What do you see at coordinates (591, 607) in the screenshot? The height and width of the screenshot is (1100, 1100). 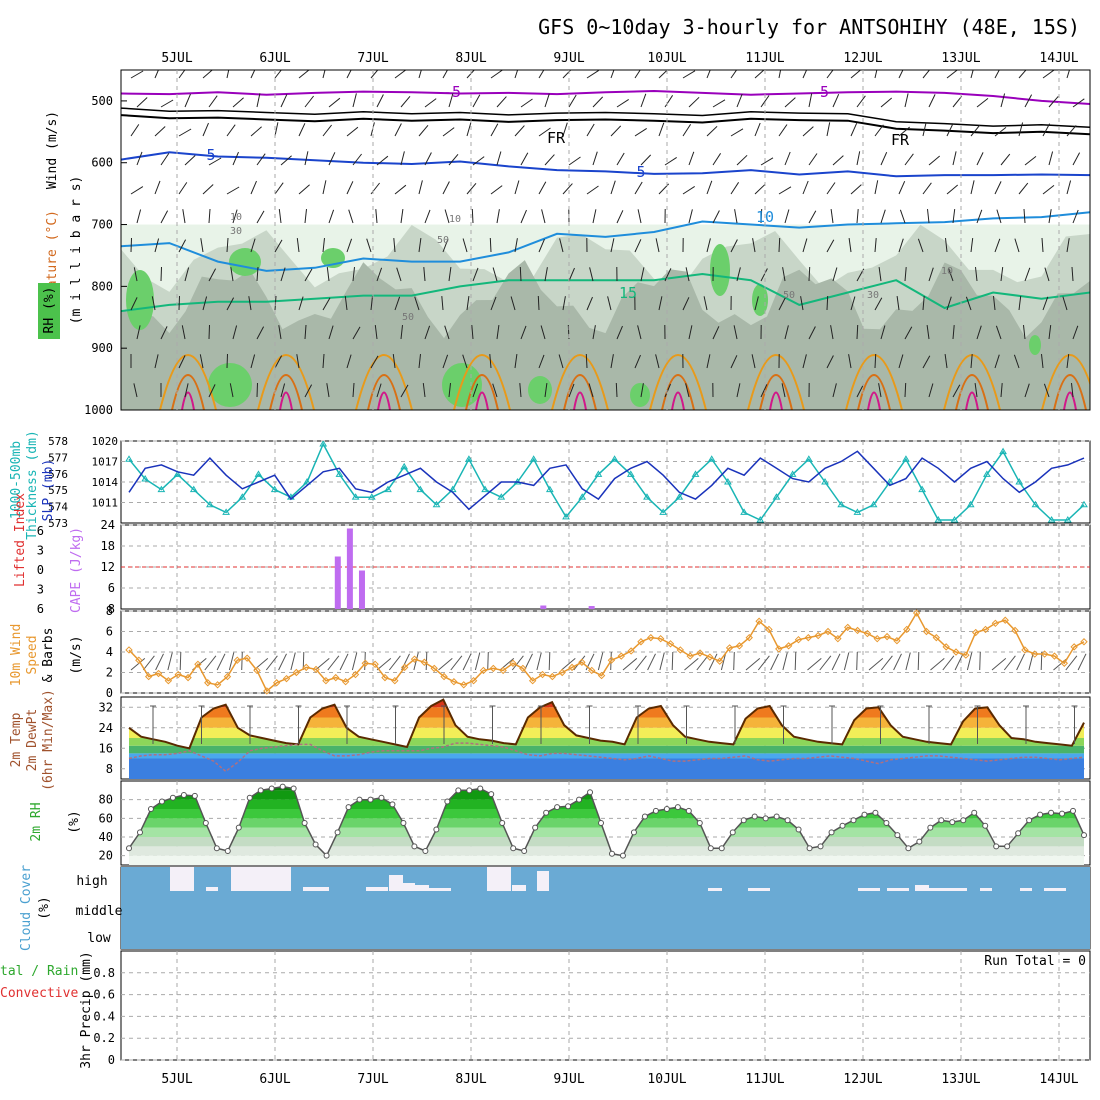 I see `cape-bar` at bounding box center [591, 607].